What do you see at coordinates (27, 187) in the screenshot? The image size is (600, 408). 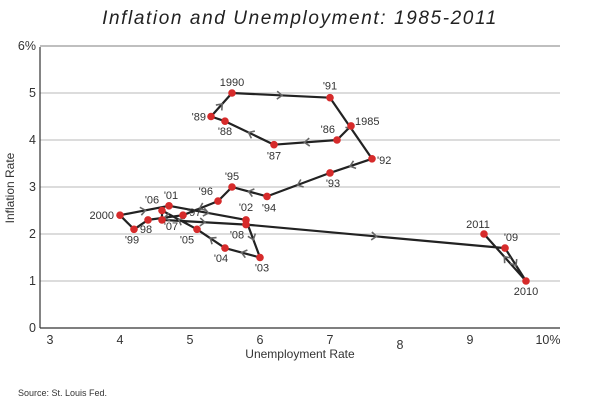 I see `y-tick-labels: 0 1 2 3 4 5 6%` at bounding box center [27, 187].